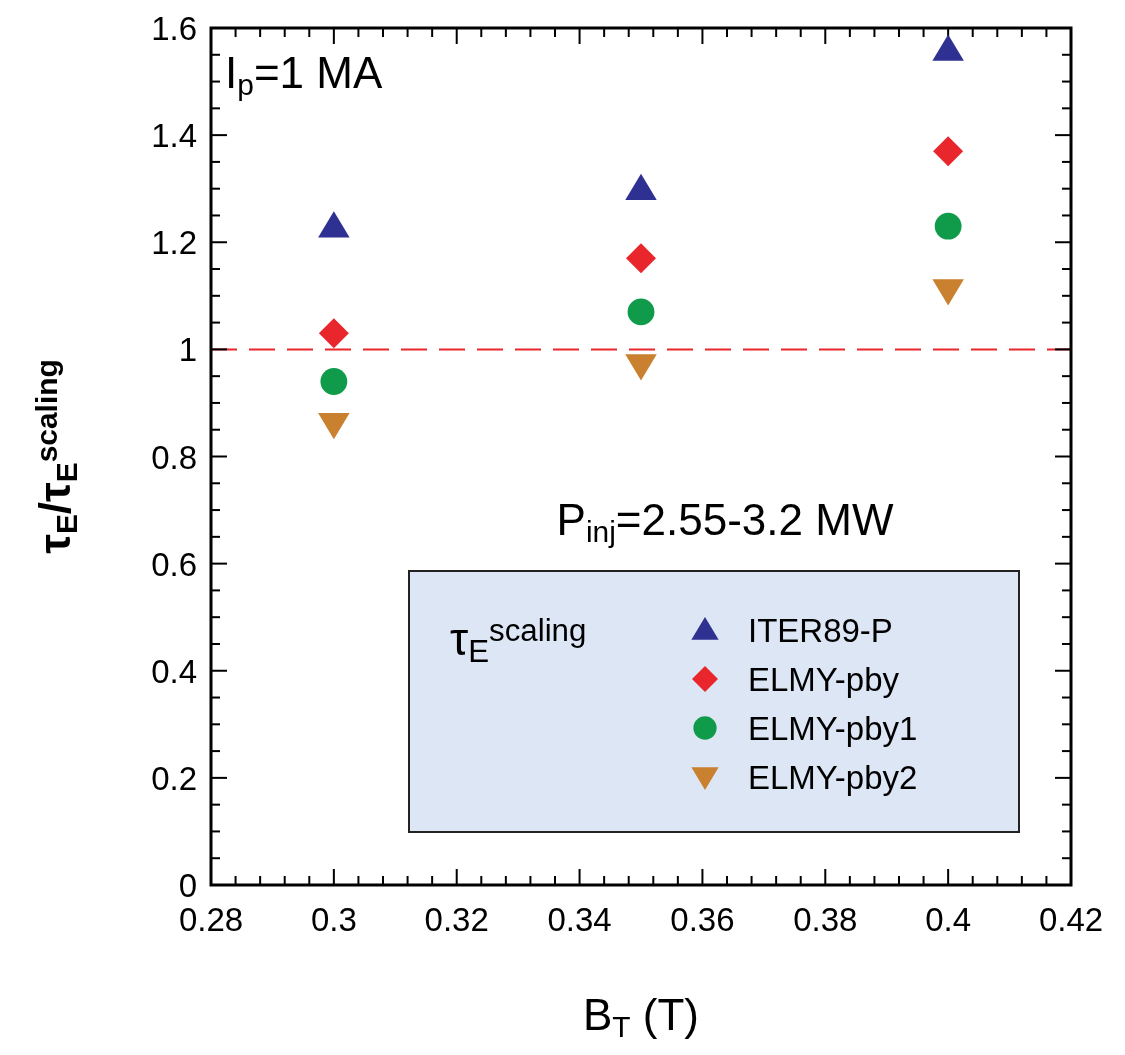 The image size is (1125, 1055). I want to click on annotation: P$_{inj}$=2.55-3.2 MW, so click(725, 521).